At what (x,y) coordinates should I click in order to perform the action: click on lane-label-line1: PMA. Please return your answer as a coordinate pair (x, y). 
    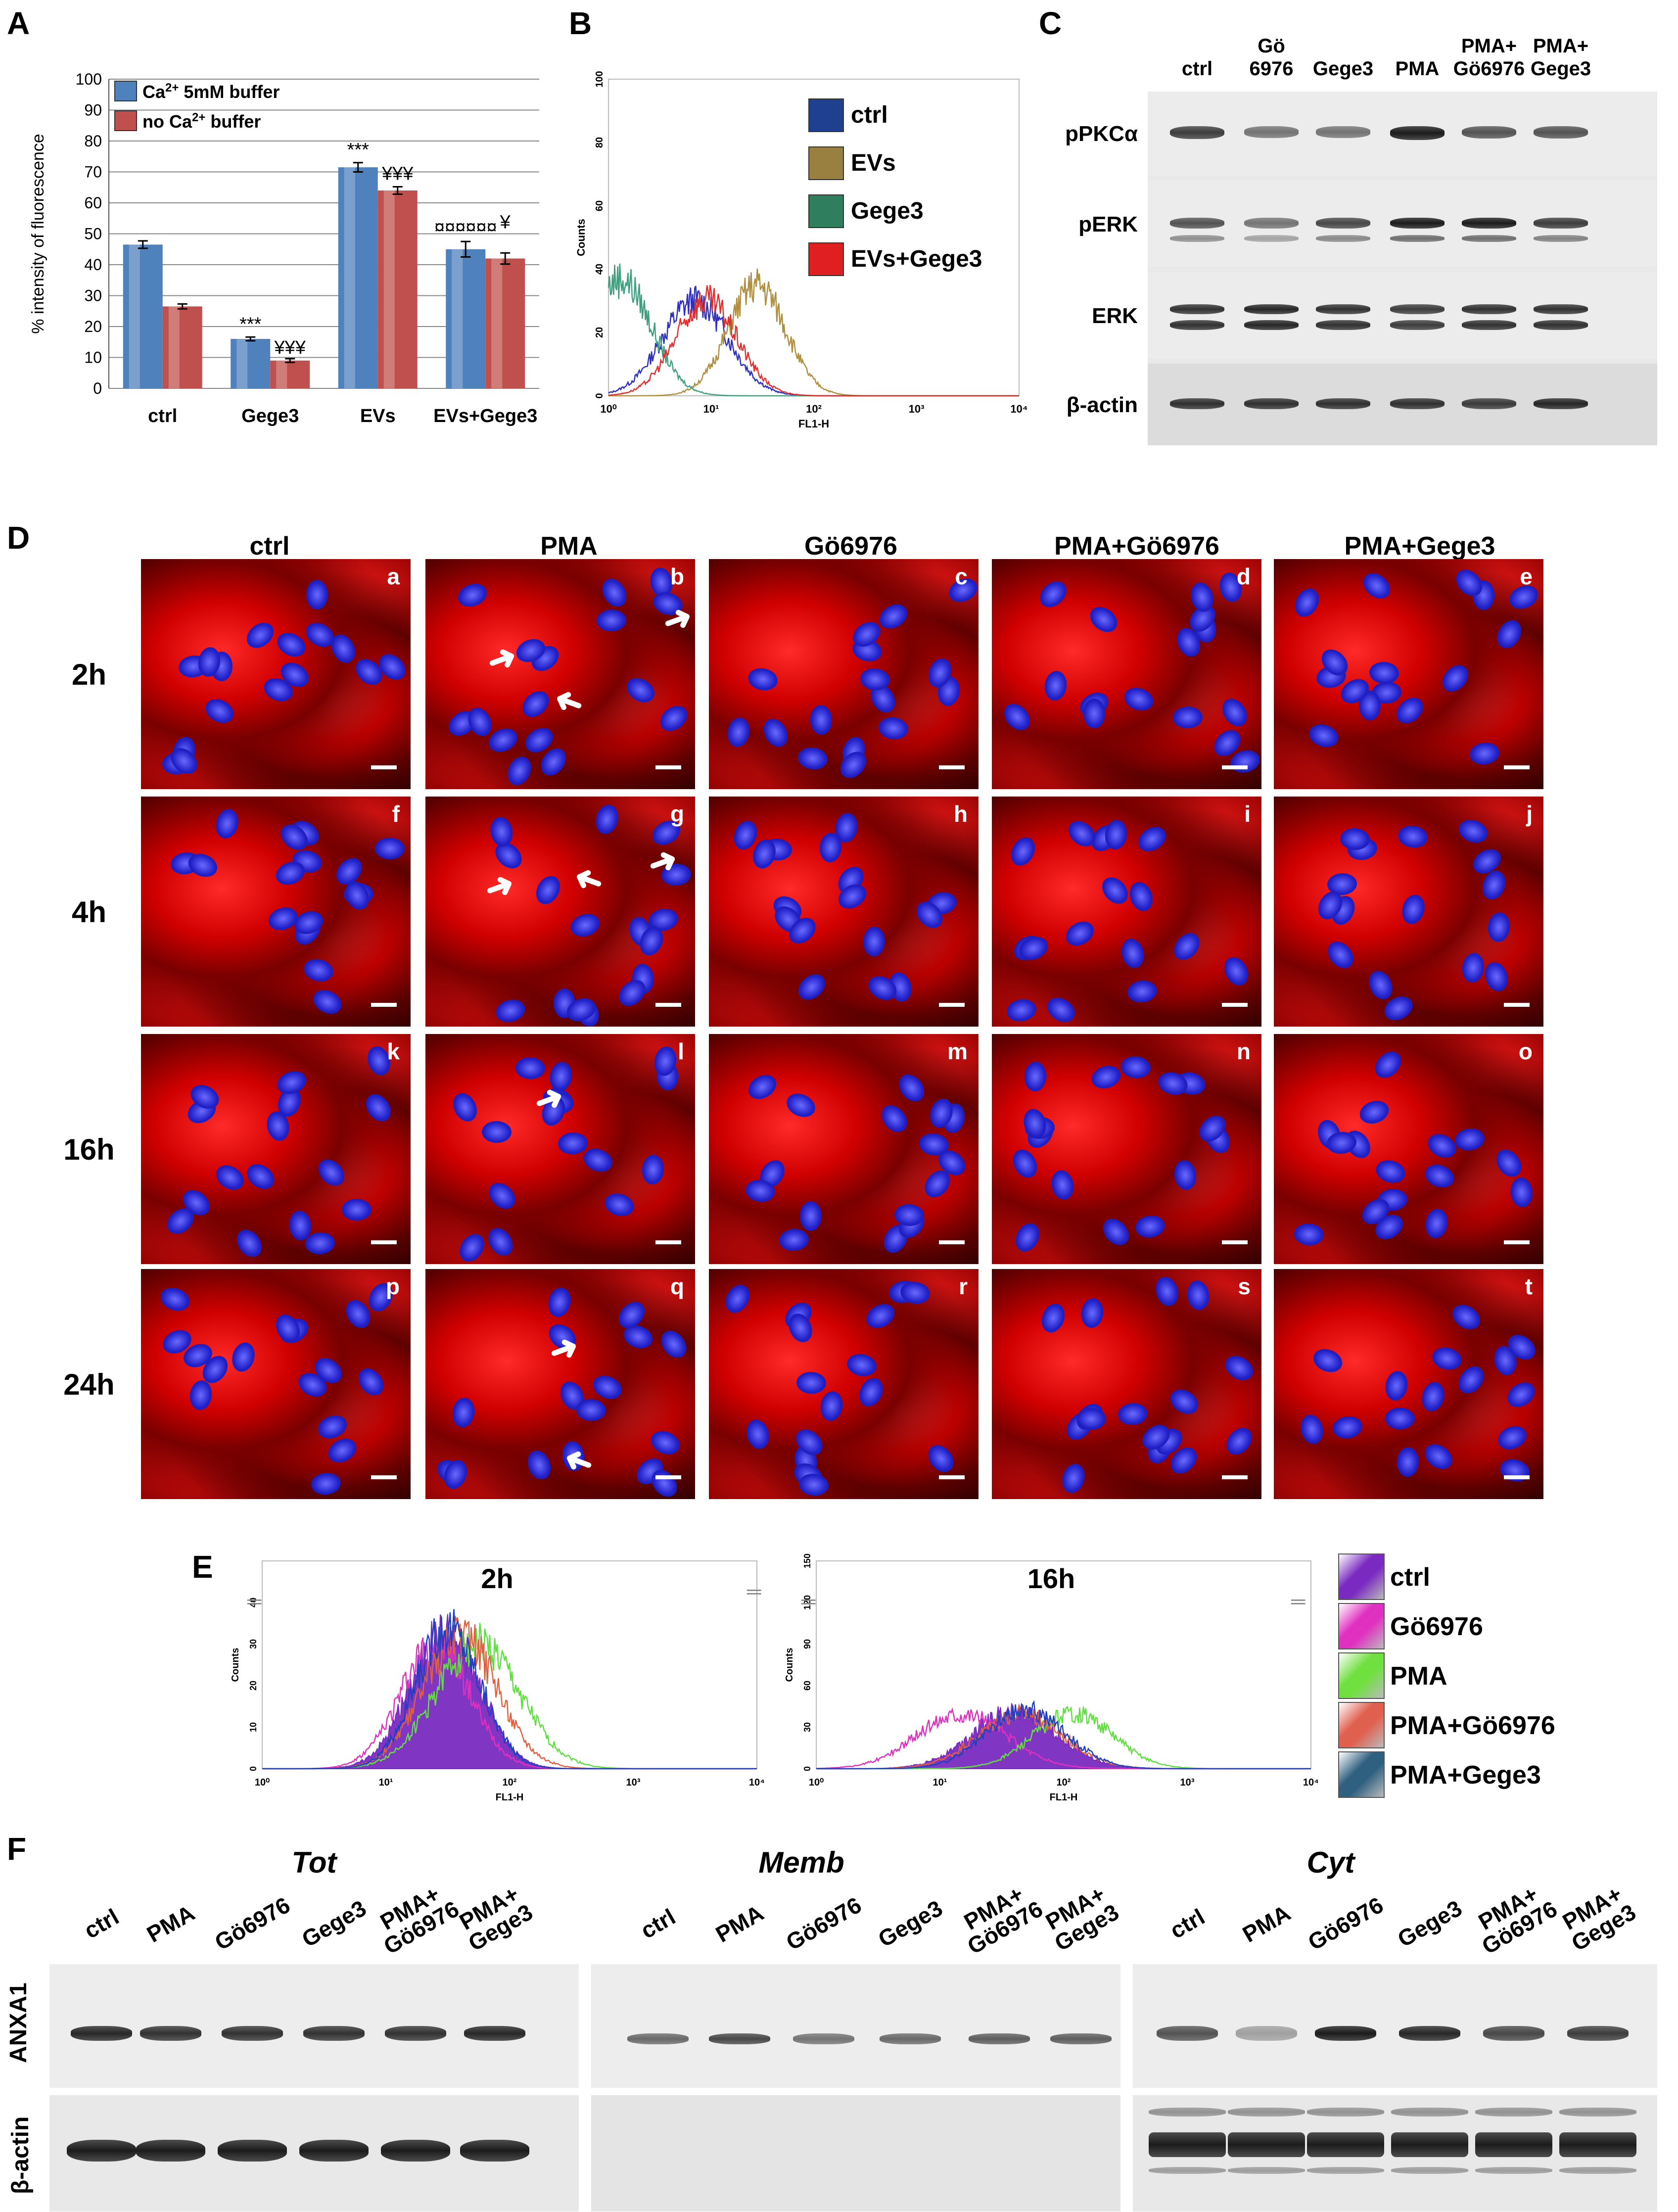
    Looking at the image, I should click on (1418, 69).